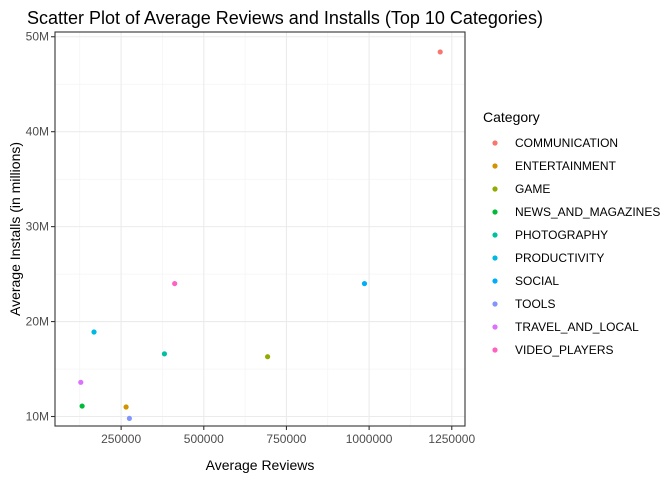 The height and width of the screenshot is (485, 672). What do you see at coordinates (559, 258) in the screenshot?
I see `legend-label: PRODUCTIVITY` at bounding box center [559, 258].